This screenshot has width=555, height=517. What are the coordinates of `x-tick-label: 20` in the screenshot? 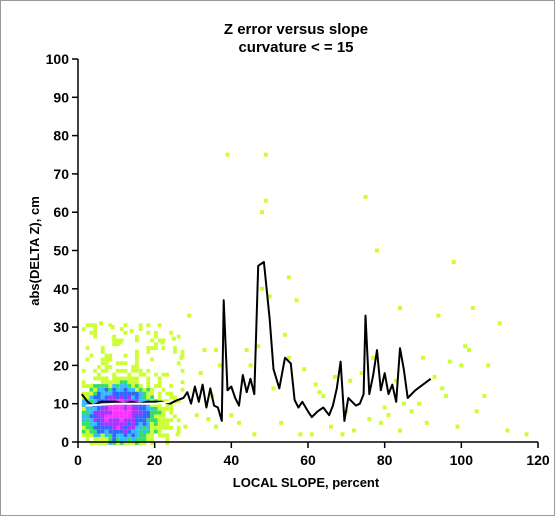 It's located at (155, 460).